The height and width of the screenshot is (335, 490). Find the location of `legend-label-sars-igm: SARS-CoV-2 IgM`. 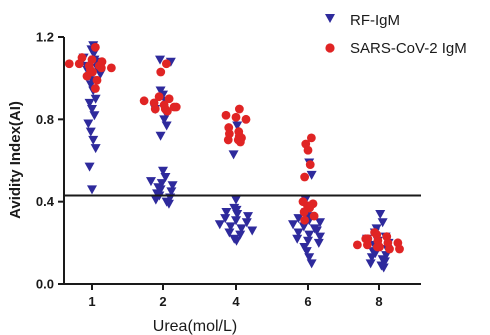

legend-label-sars-igm: SARS-CoV-2 IgM is located at coordinates (408, 48).